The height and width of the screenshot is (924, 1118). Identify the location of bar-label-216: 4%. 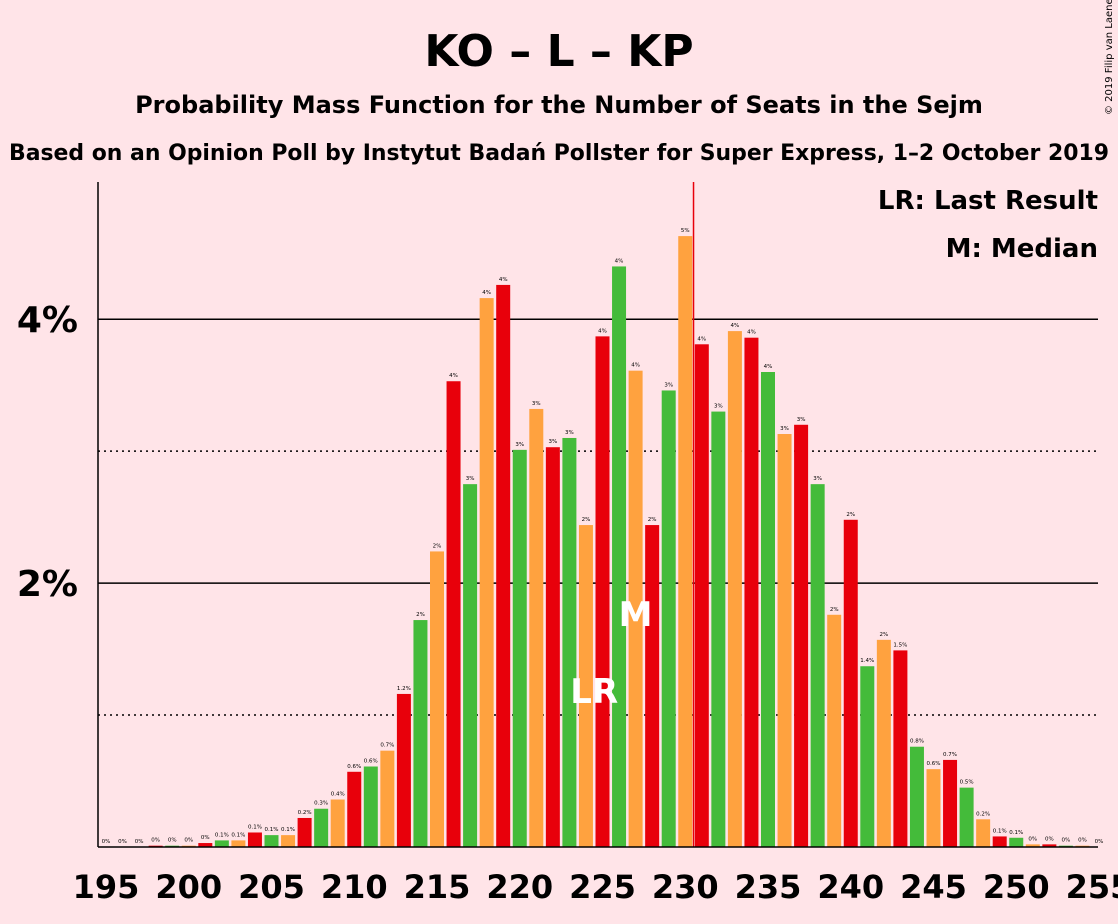
(453, 376).